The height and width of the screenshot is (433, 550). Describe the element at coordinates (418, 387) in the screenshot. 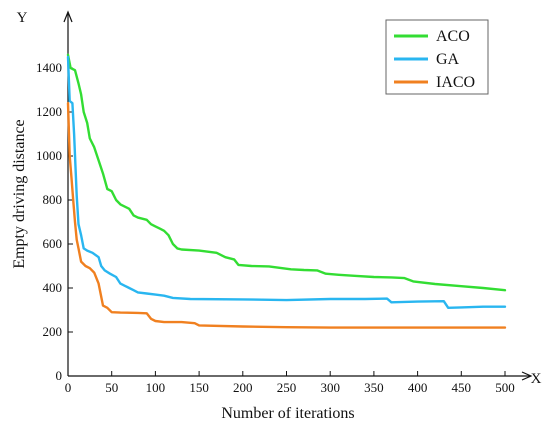

I see `x-tick-label: 400` at that location.